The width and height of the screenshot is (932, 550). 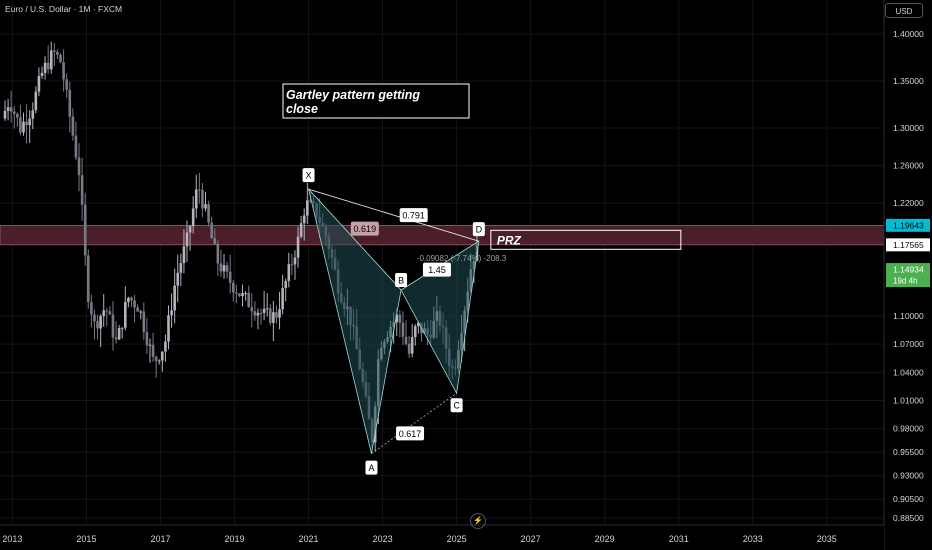 What do you see at coordinates (908, 476) in the screenshot?
I see `price-tick-label: 0.93000` at bounding box center [908, 476].